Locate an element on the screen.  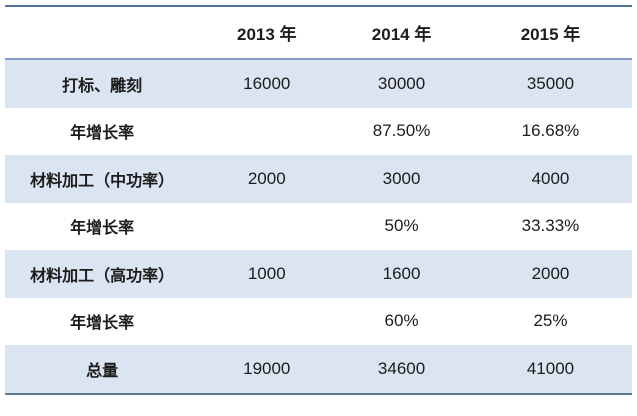
data-cell: 16000 is located at coordinates (267, 83).